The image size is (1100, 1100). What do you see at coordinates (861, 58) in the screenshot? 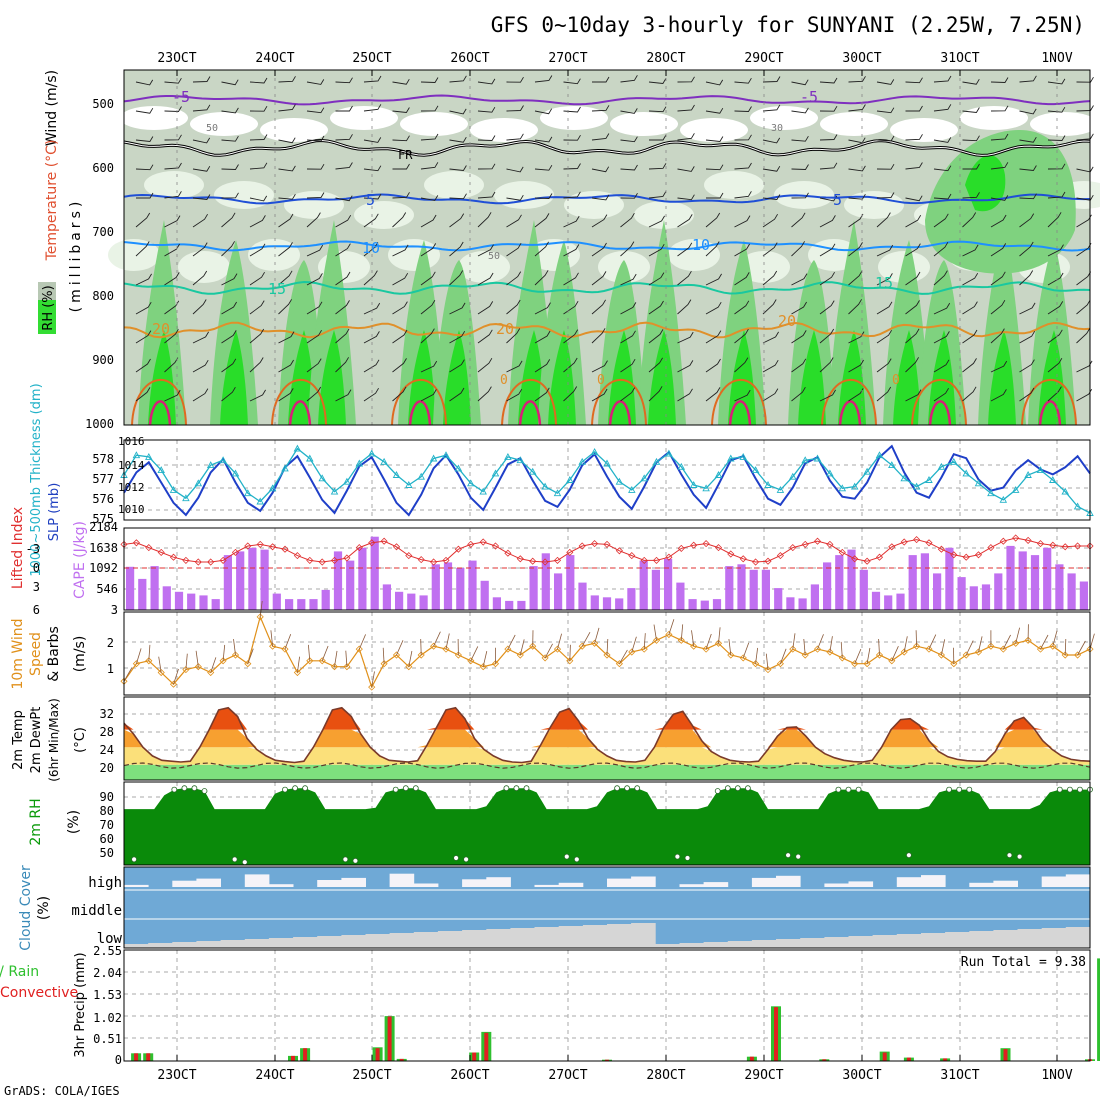
I see `top-date-label: 30OCT` at bounding box center [861, 58].